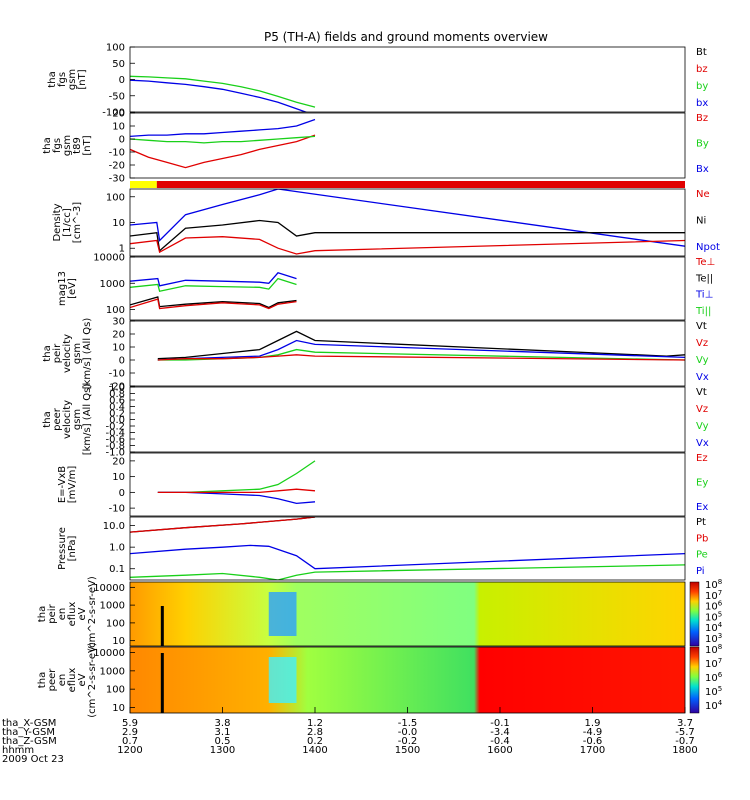 Image resolution: width=750 pixels, height=800 pixels. I want to click on y-tick-label: 1000, so click(112, 284).